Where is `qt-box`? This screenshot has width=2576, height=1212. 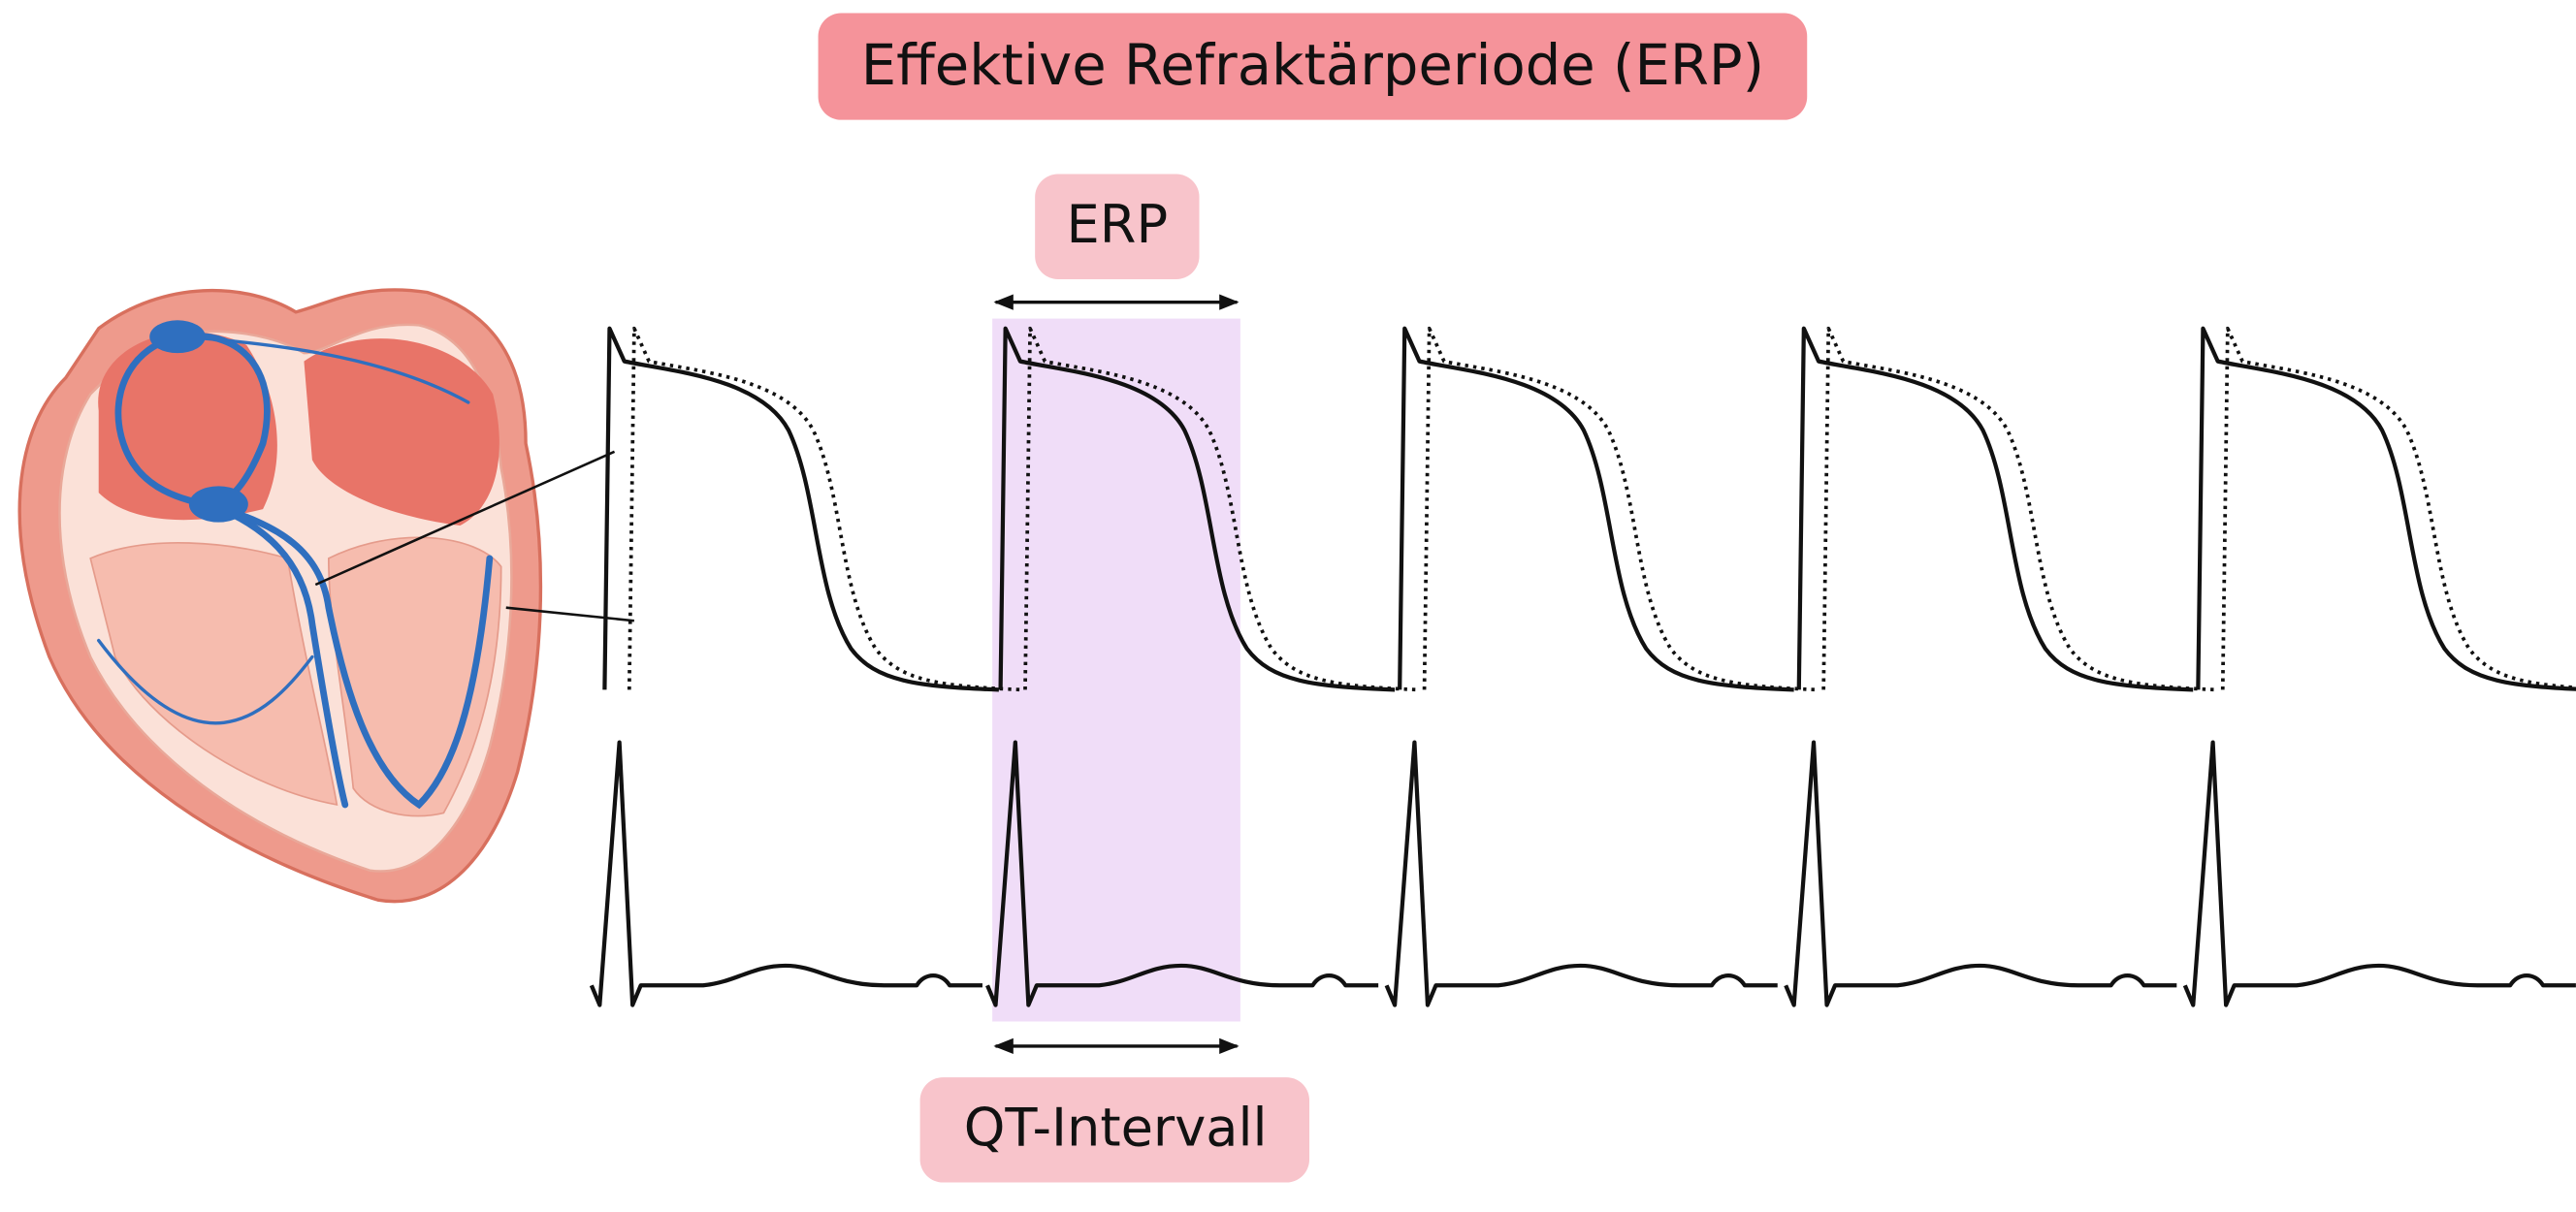
qt-box is located at coordinates (1114, 1130).